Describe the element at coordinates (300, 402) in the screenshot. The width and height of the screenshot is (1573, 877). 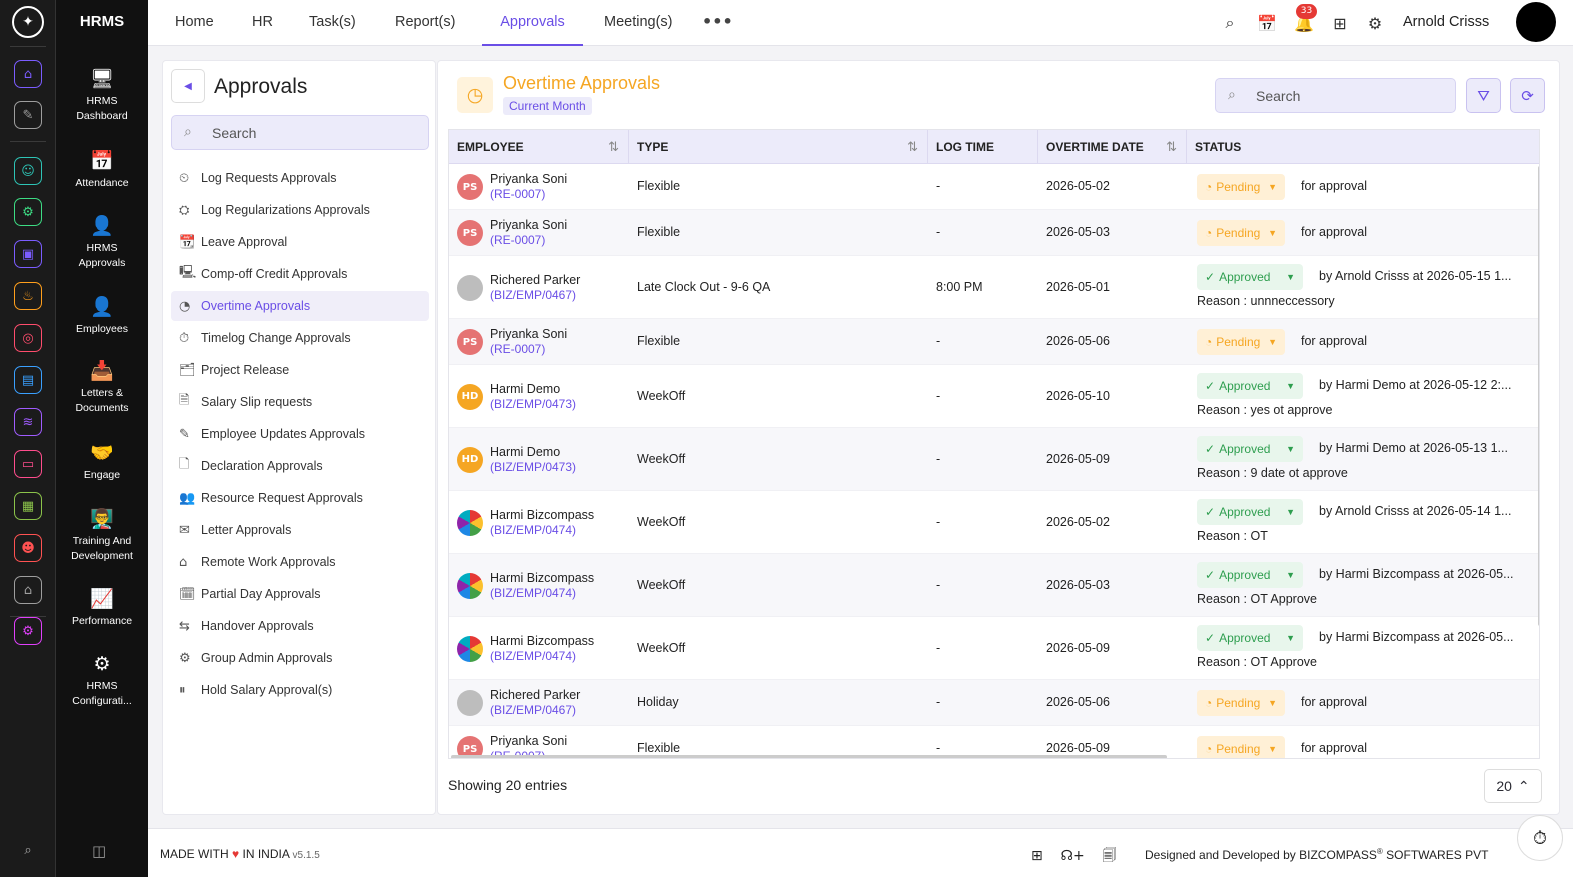
I see `menu-item-salary-slip-requests: 🗎 Salary Slip requests` at that location.